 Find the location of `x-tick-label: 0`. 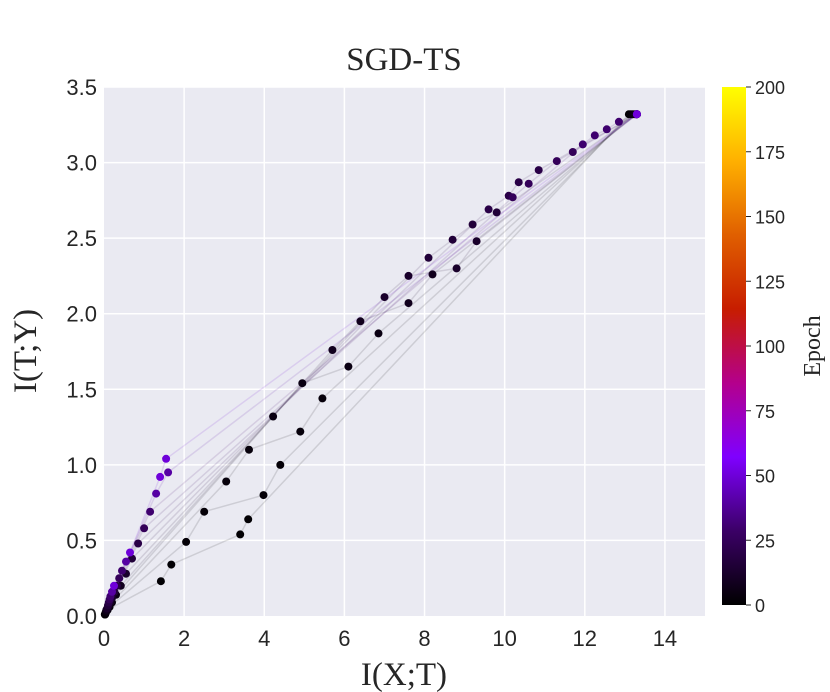

x-tick-label: 0 is located at coordinates (104, 638).